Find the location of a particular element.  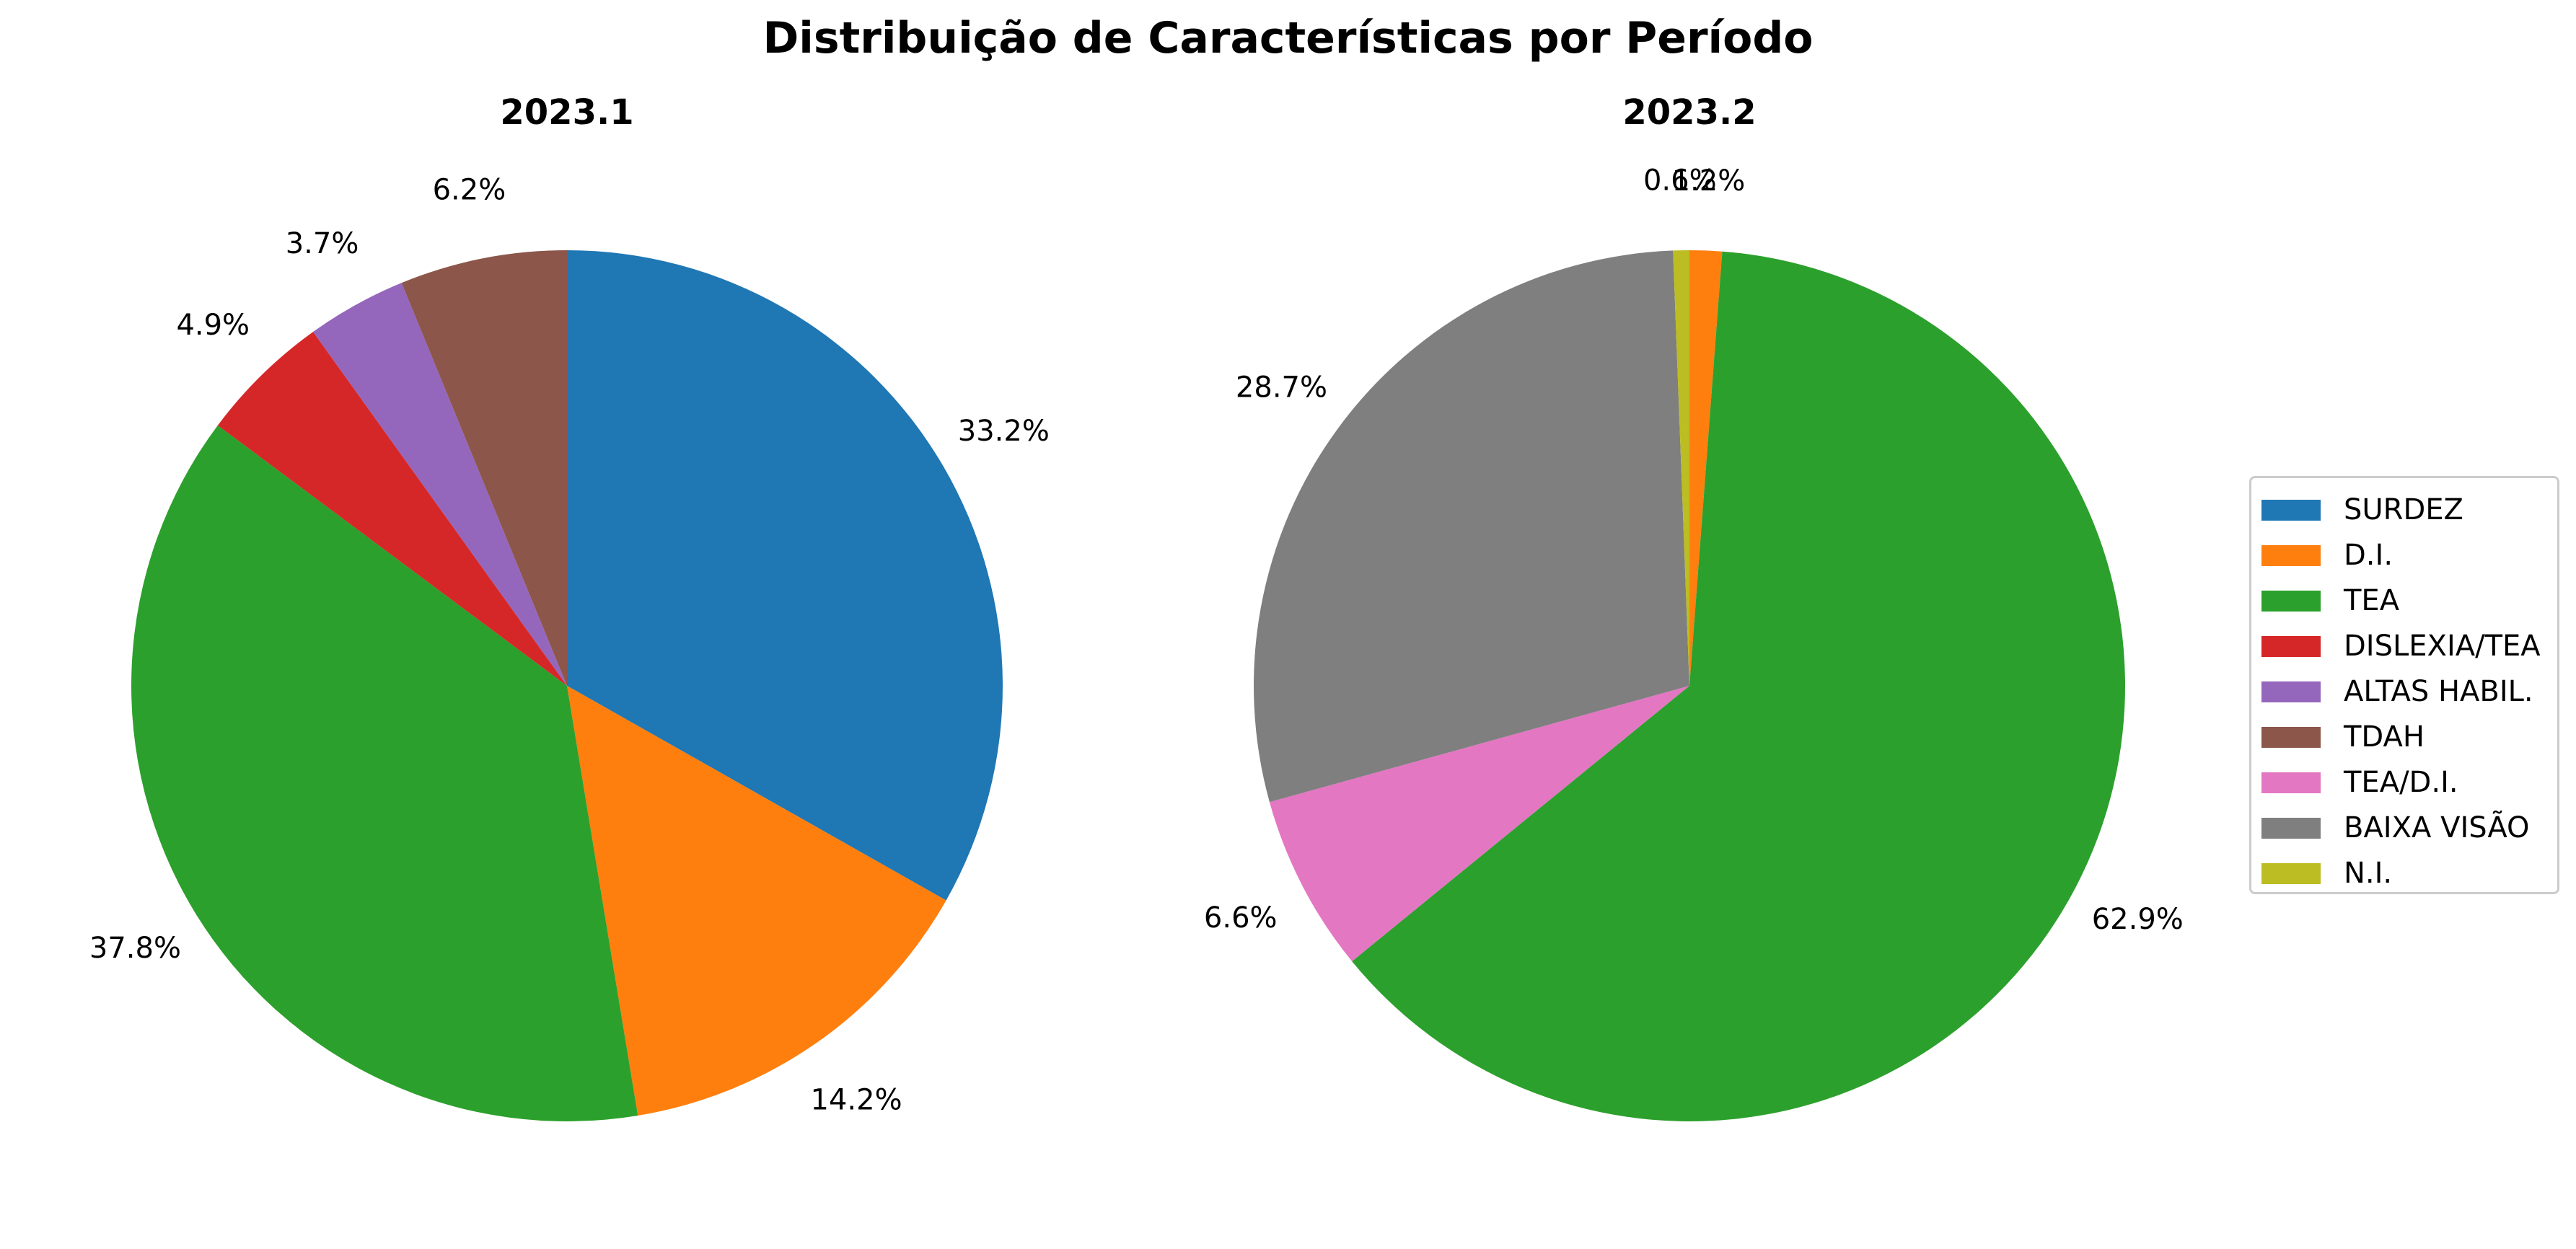

pie-slice-dislexia-tea is located at coordinates (392, 509).